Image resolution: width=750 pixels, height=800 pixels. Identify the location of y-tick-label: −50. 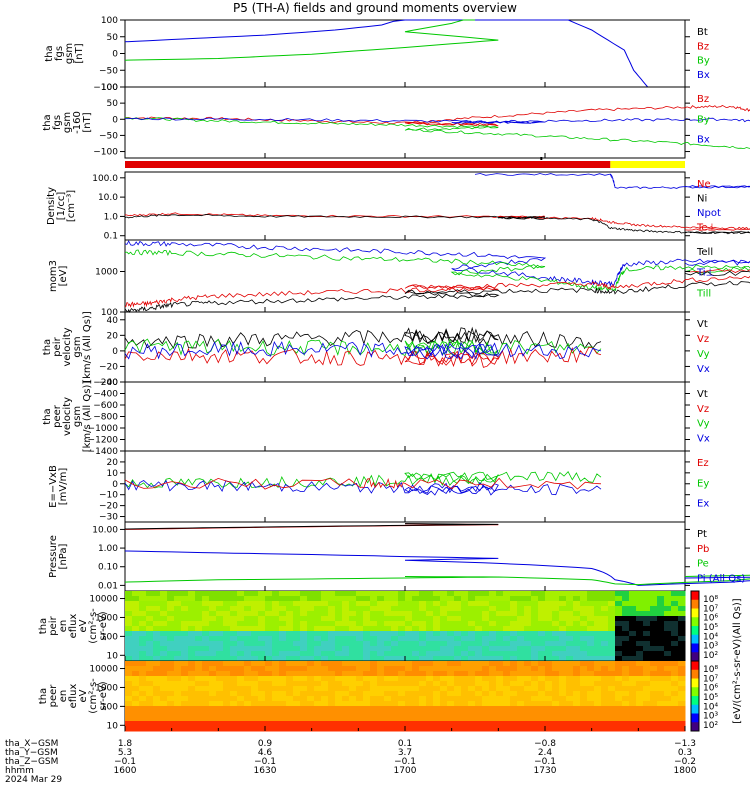
(108, 136).